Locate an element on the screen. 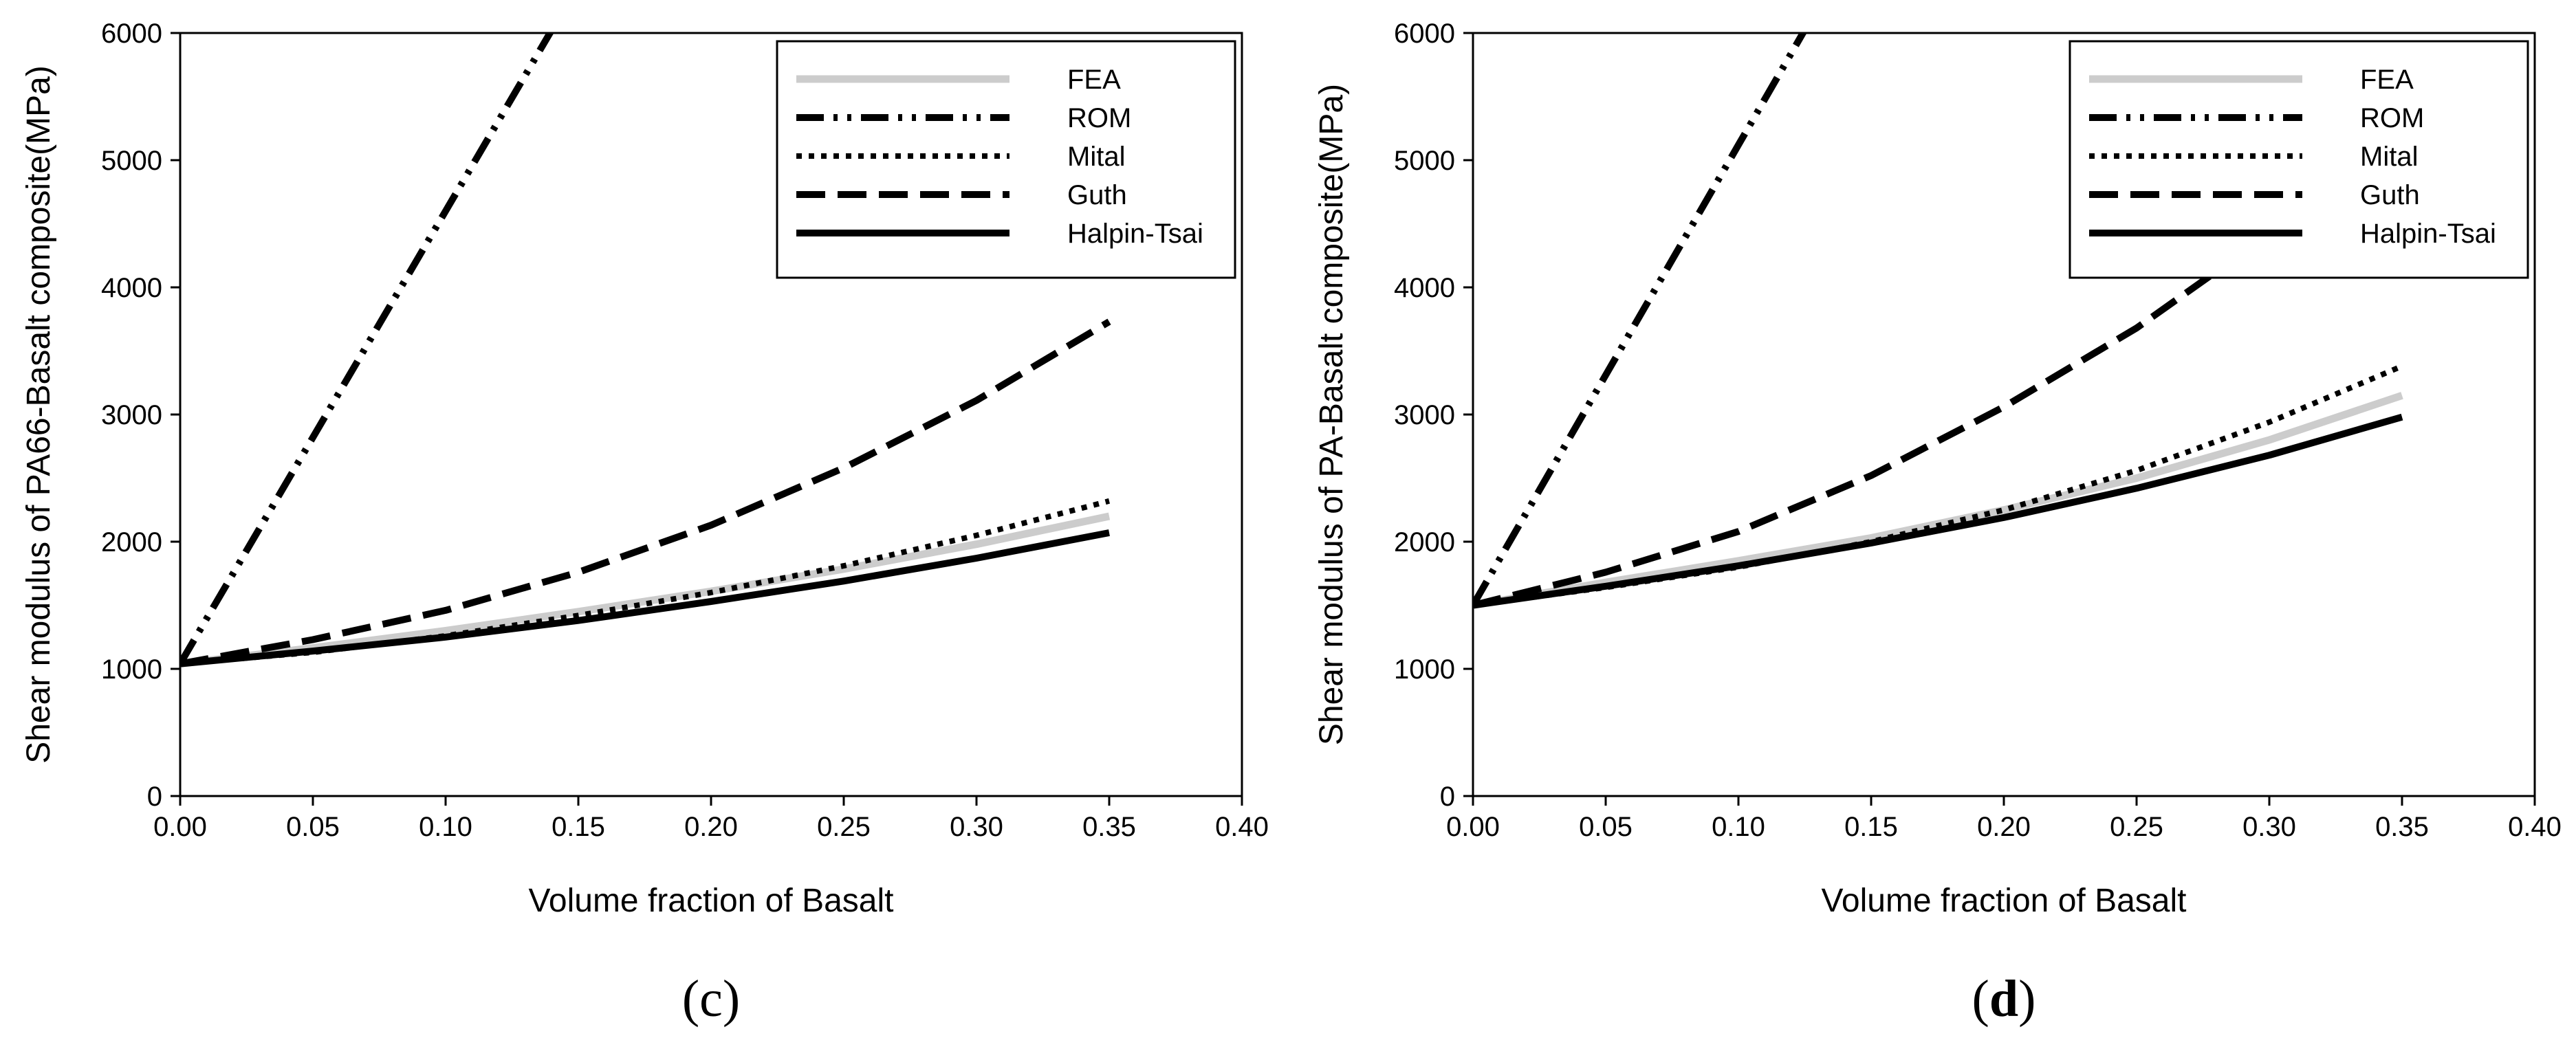  panel-caption: (d) is located at coordinates (2004, 999).